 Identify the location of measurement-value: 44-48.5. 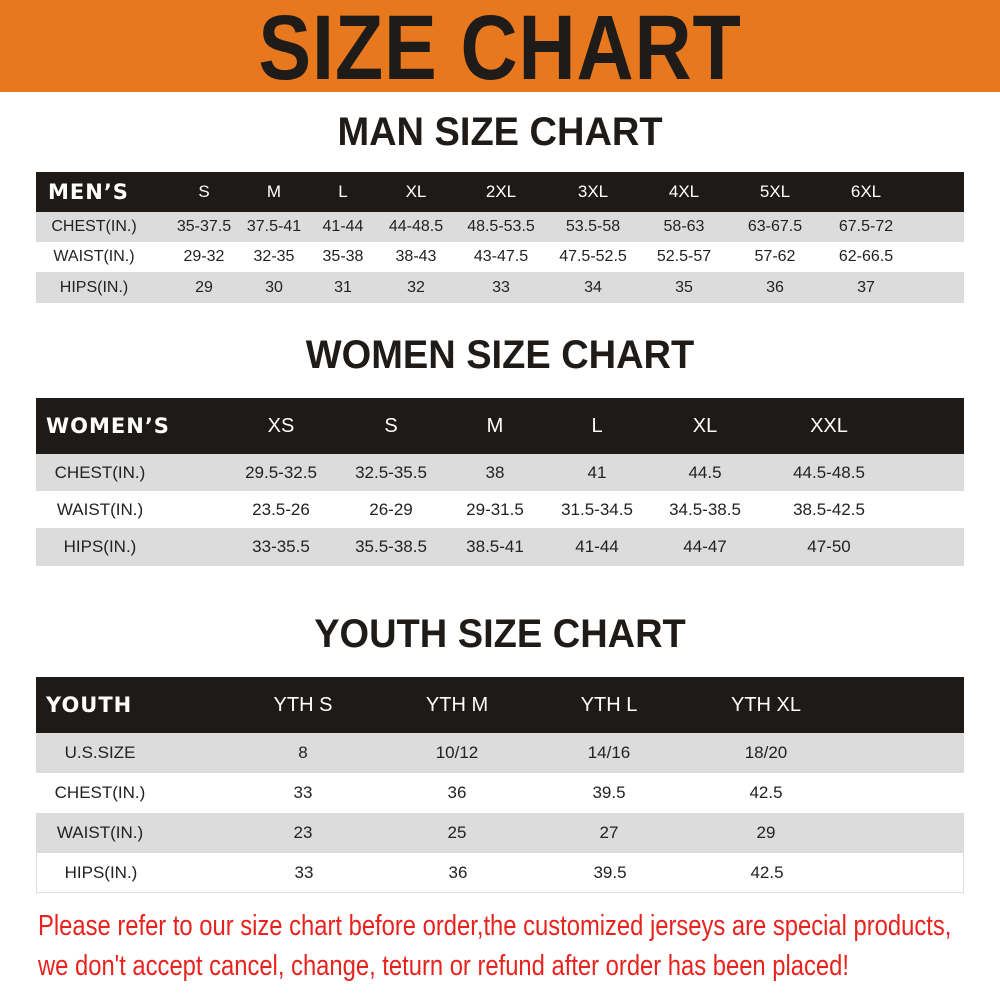
(416, 226).